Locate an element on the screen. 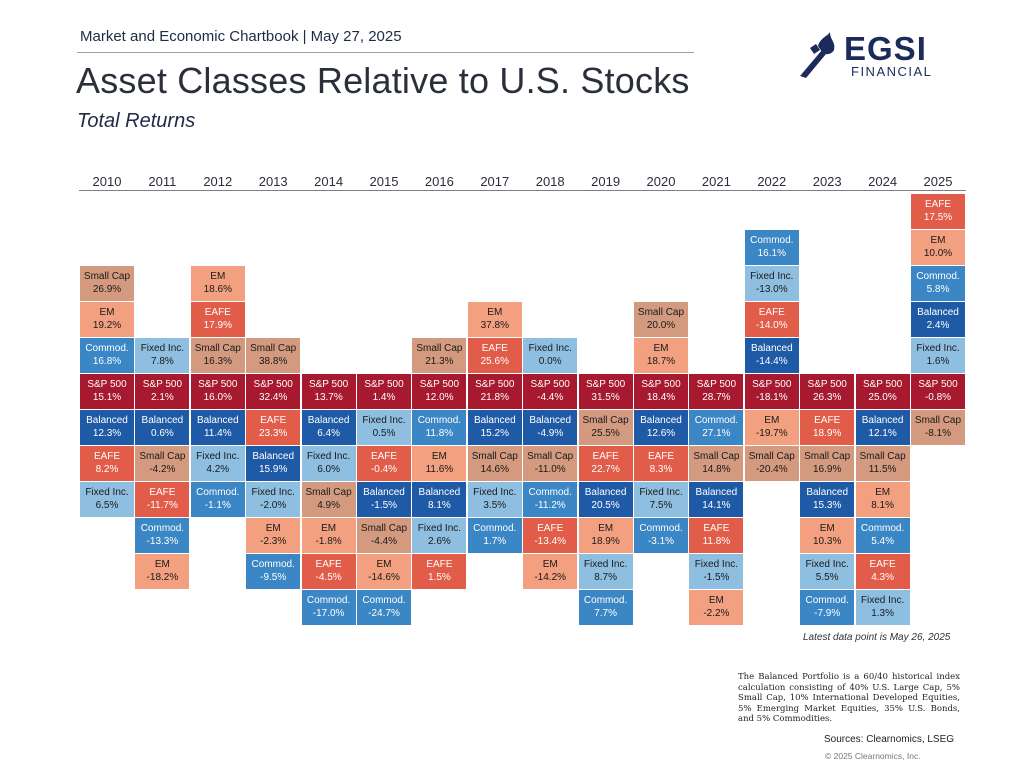 The height and width of the screenshot is (773, 1033). asset-cell: Balanced 8.1% is located at coordinates (439, 499).